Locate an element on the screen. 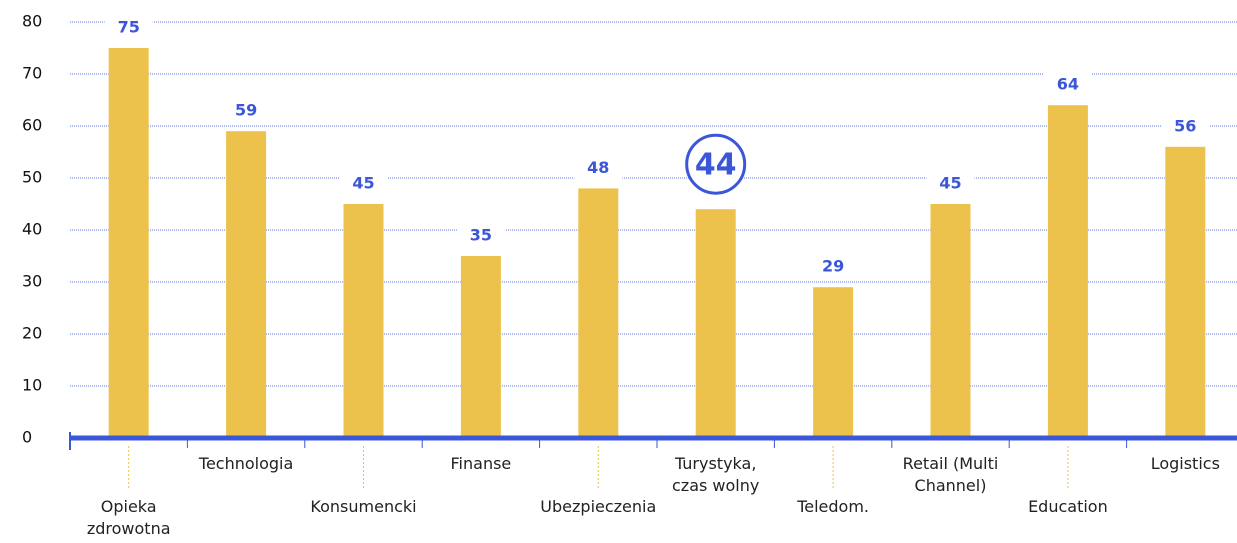 This screenshot has height=543, width=1237. y-tick-label: 80 is located at coordinates (32, 21).